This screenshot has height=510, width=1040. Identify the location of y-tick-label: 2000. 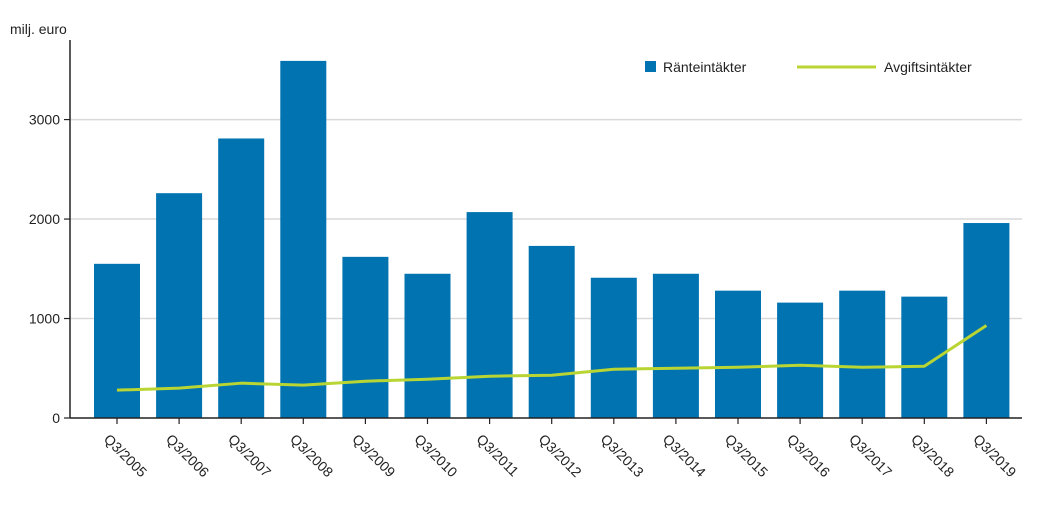
(44, 219).